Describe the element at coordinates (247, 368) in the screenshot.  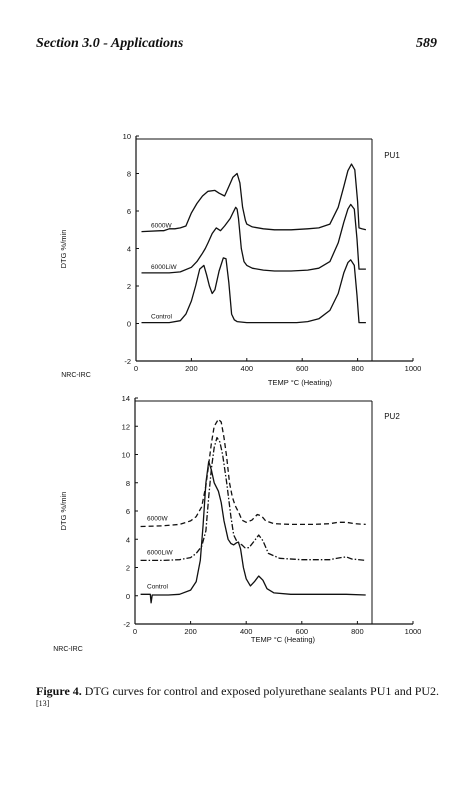
I see `panel1-x-tick-label: 400` at that location.